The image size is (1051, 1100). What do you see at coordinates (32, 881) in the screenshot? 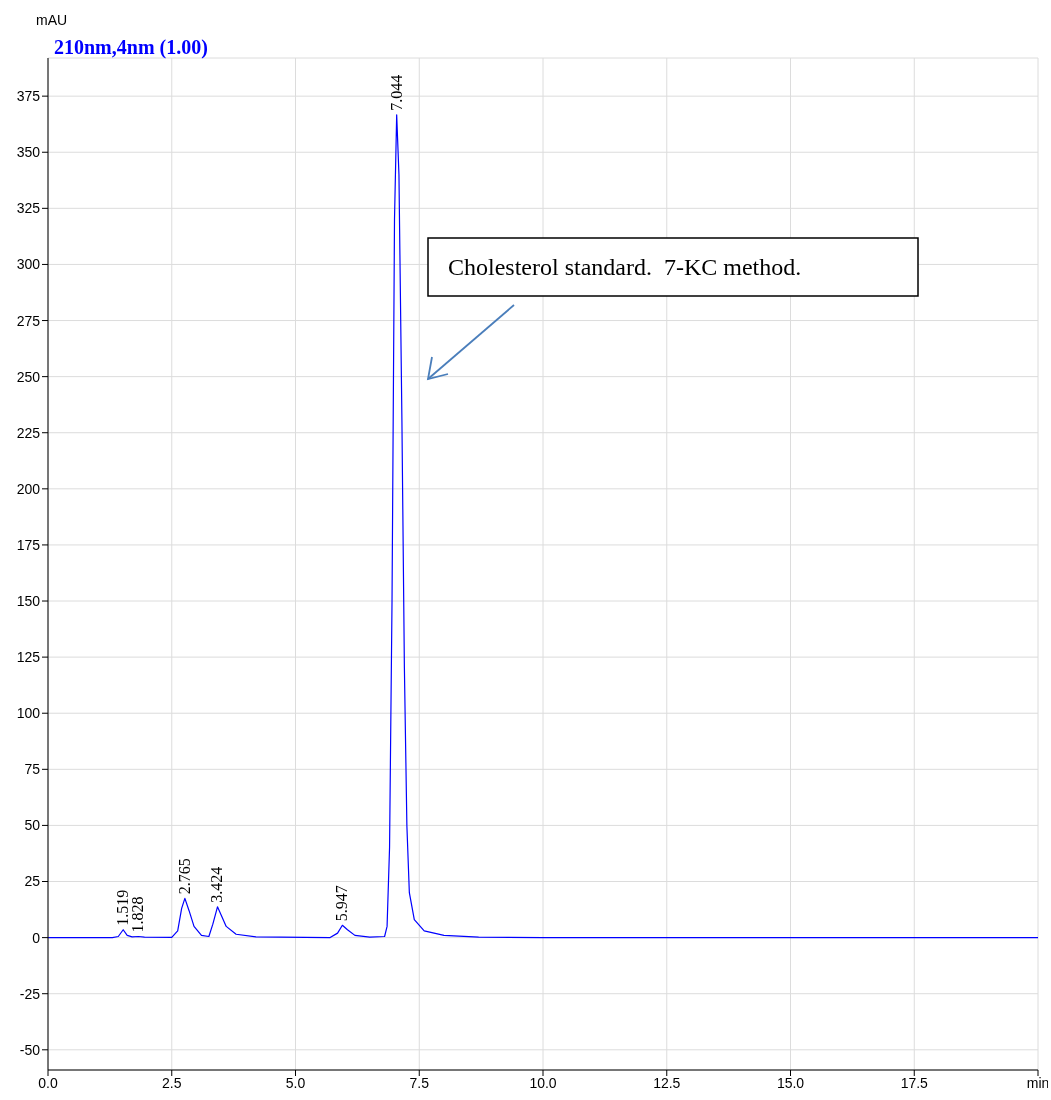
I see `y-tick-label: 25` at bounding box center [32, 881].